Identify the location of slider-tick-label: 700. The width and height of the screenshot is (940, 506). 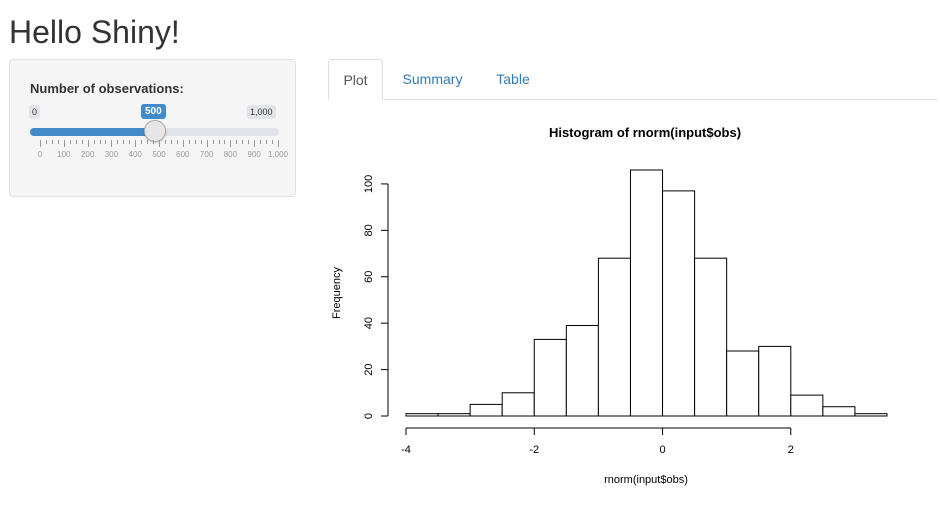
(206, 154).